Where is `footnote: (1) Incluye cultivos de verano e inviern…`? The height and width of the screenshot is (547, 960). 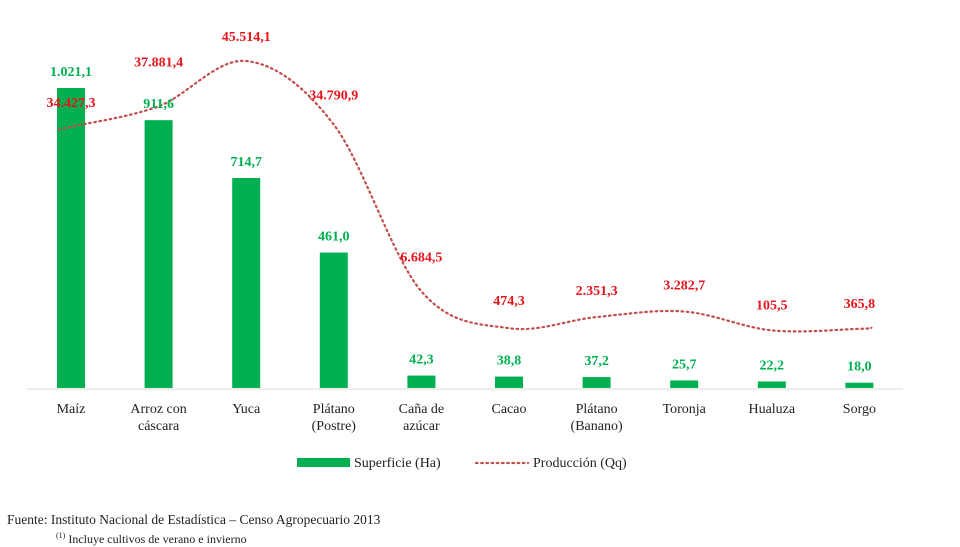
footnote: (1) Incluye cultivos de verano e inviern… is located at coordinates (151, 539).